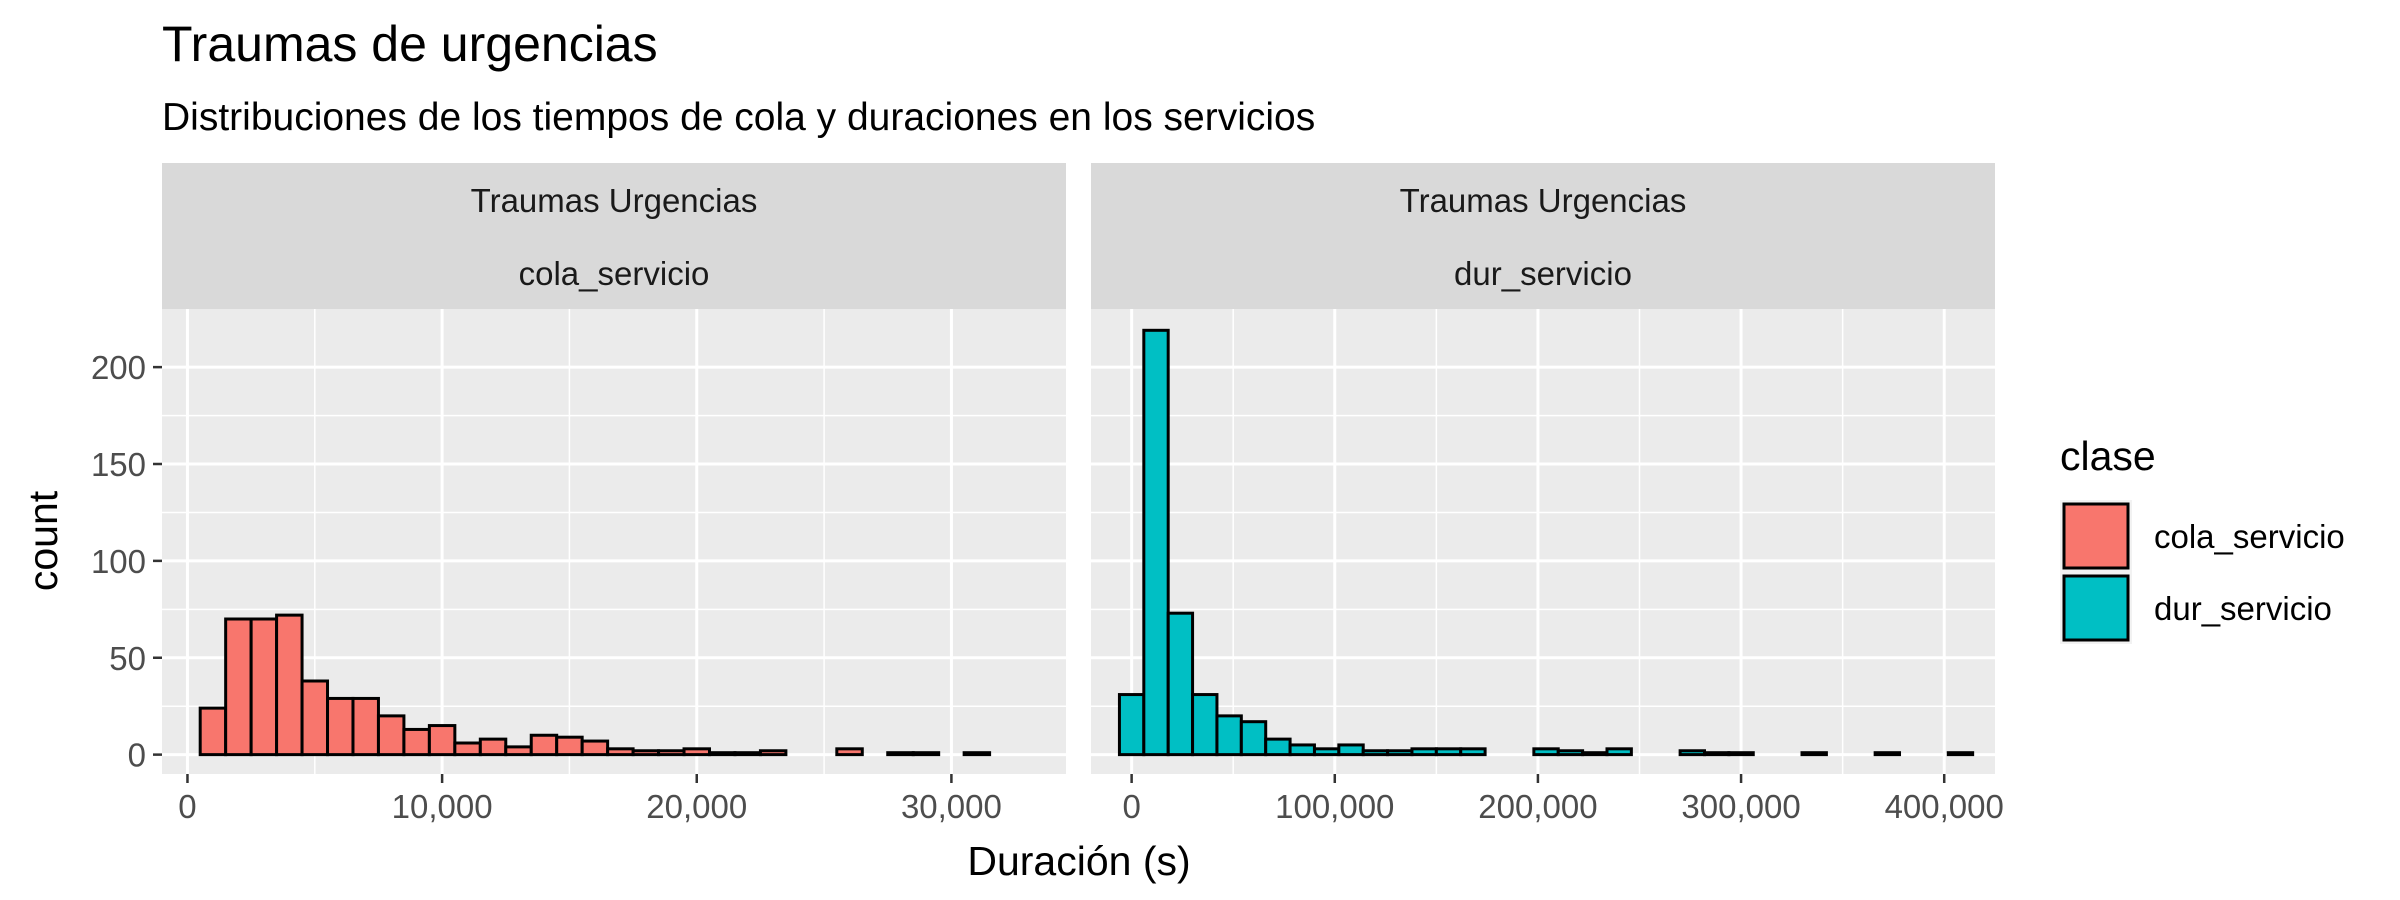  I want to click on legend: clase cola_servicio dur_servicio, so click(2202, 538).